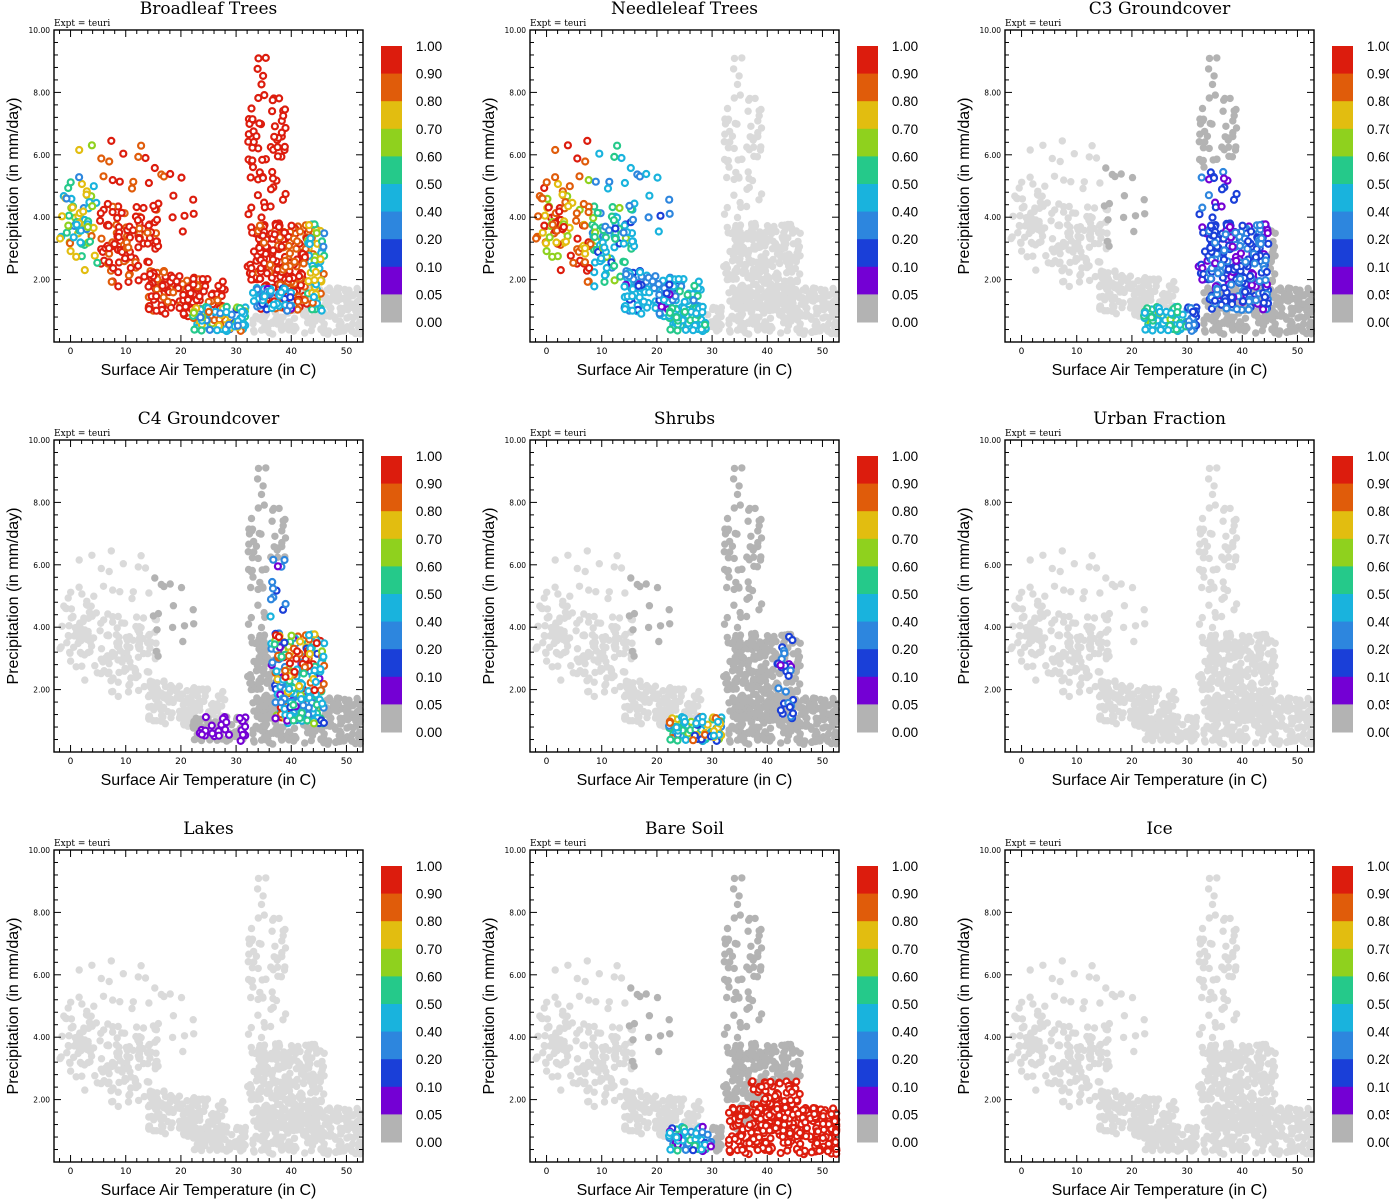 This screenshot has height=1200, width=1389. Describe the element at coordinates (905, 129) in the screenshot. I see `colorbar-label: 0.70` at that location.